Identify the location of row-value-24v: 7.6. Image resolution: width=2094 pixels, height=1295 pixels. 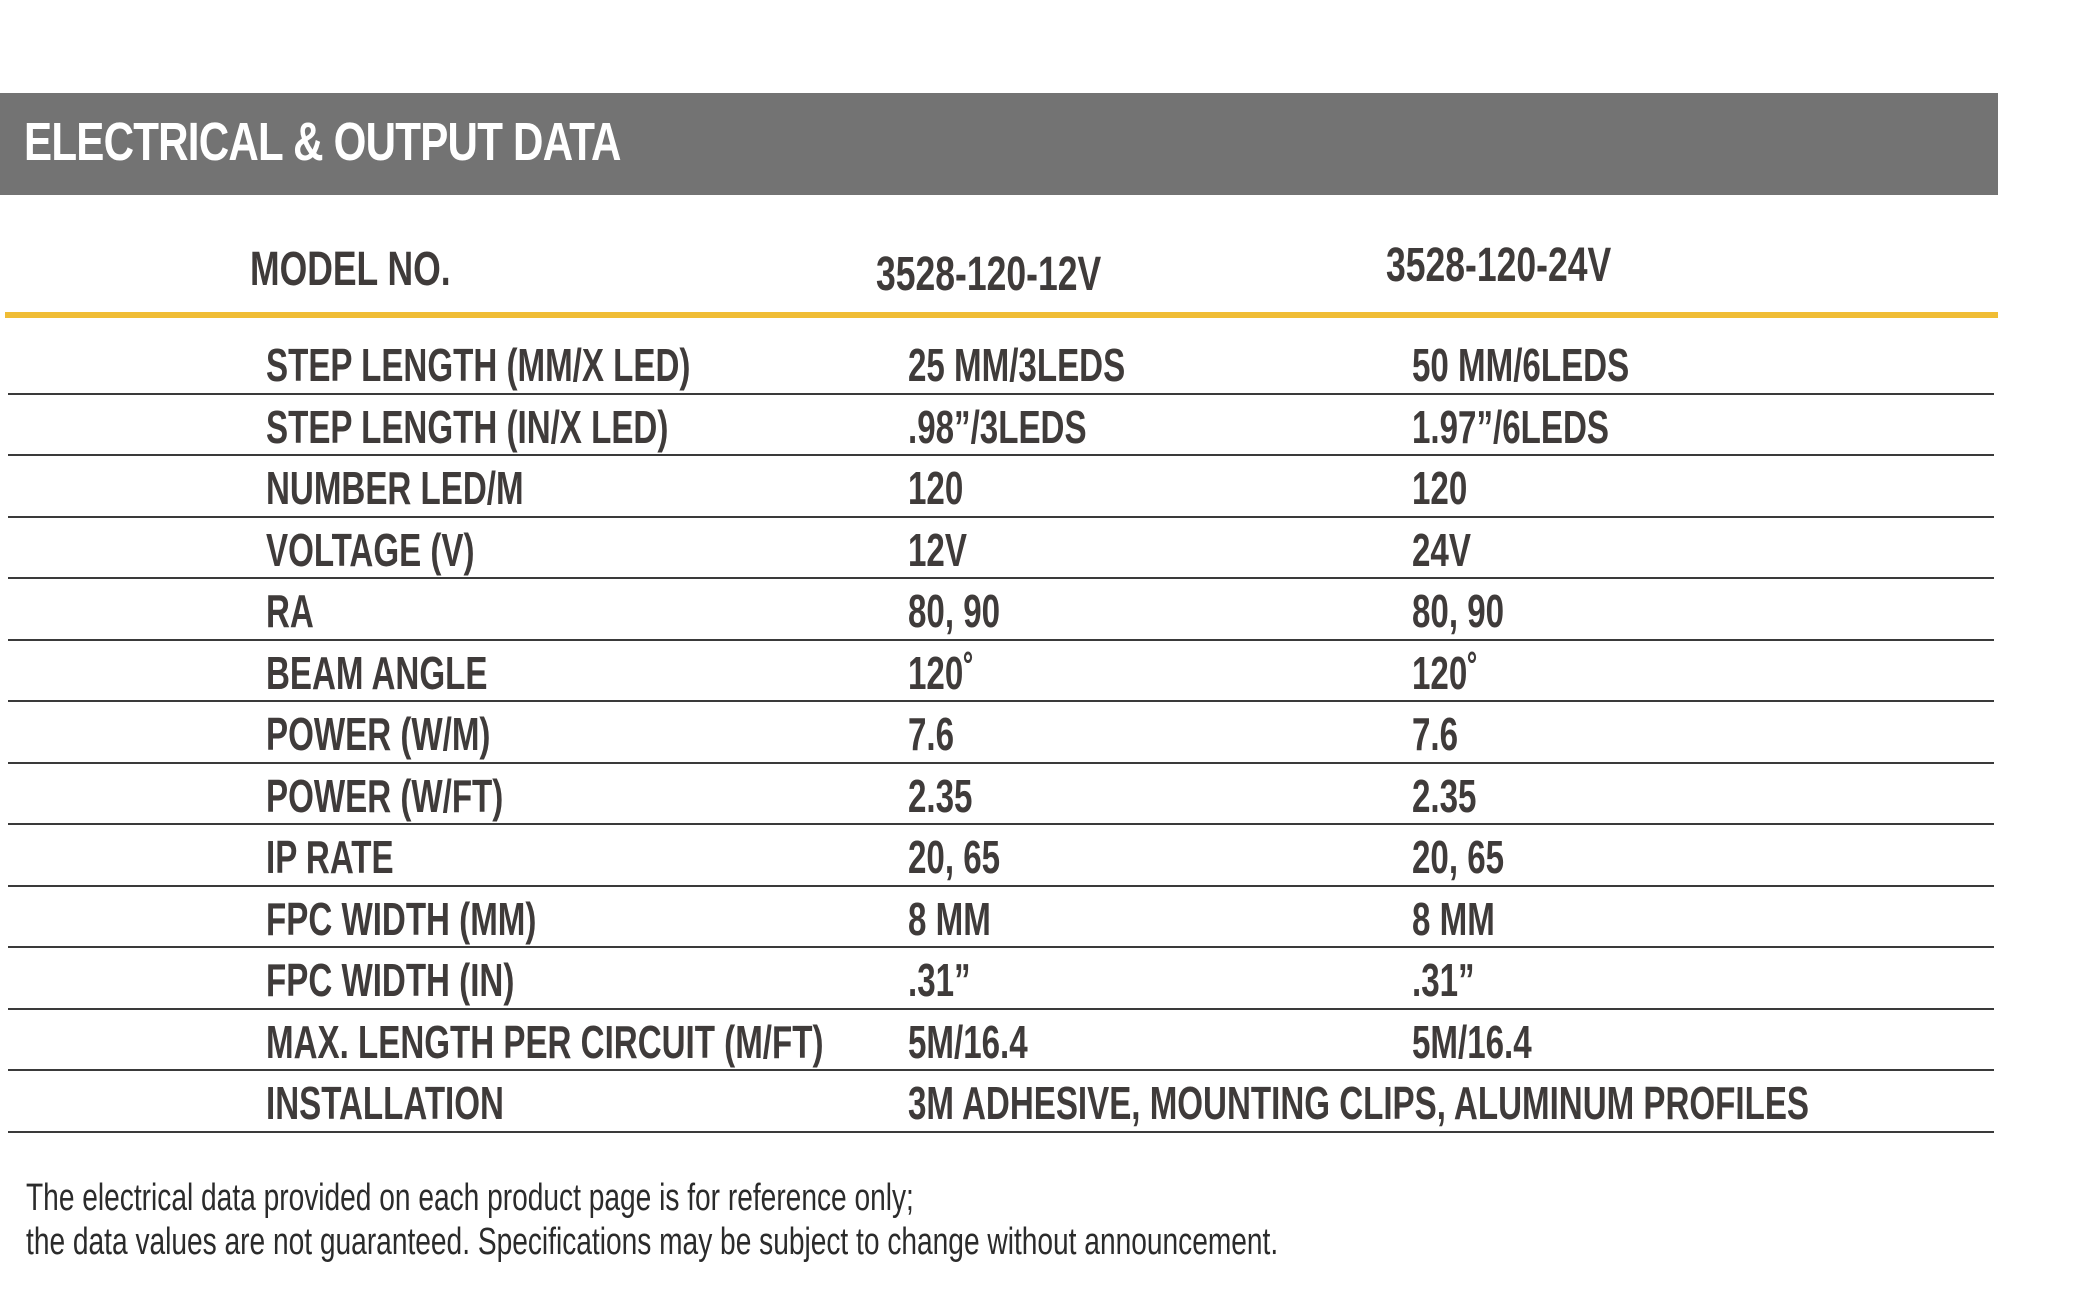
(1435, 734).